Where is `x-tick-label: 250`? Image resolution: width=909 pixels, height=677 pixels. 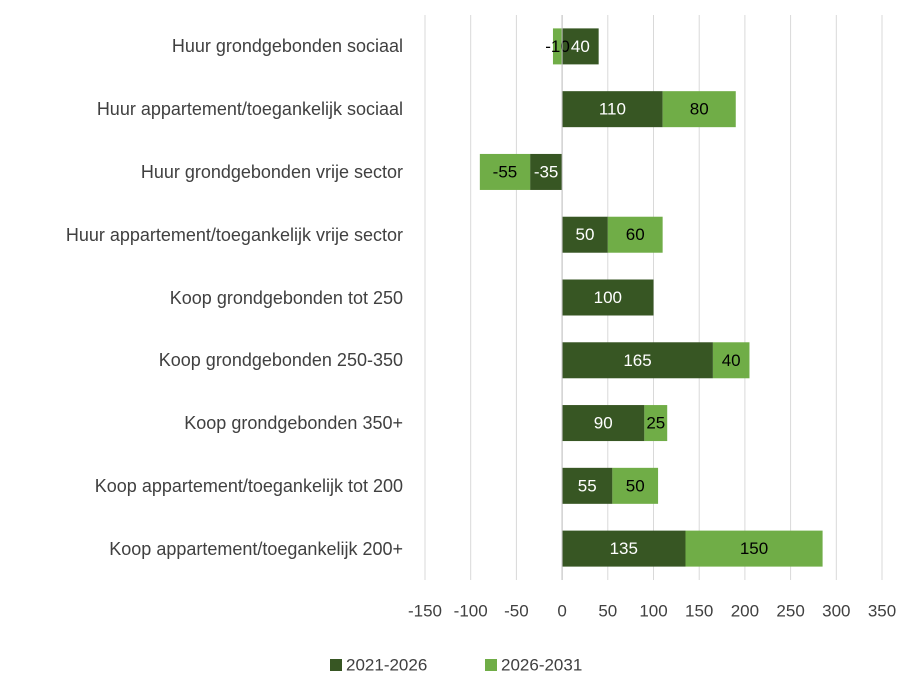
x-tick-label: 250 is located at coordinates (790, 610).